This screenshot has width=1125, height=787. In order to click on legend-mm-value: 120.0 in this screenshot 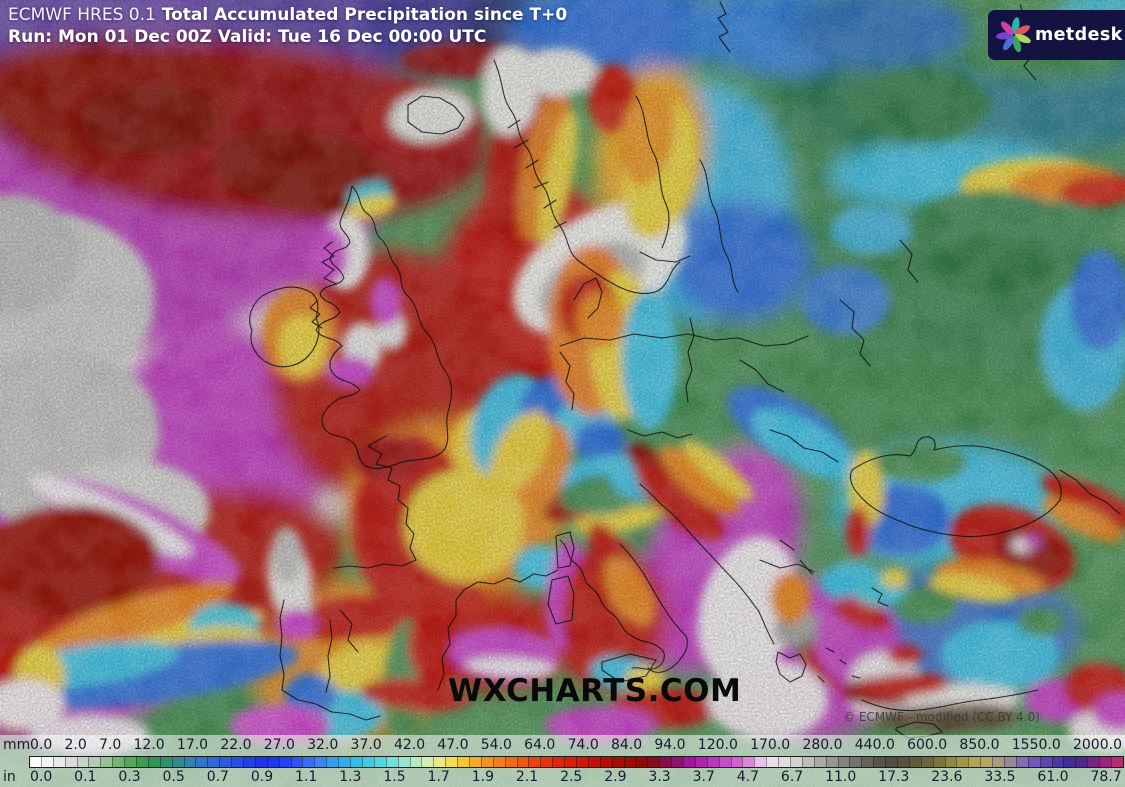, I will do `click(717, 745)`.